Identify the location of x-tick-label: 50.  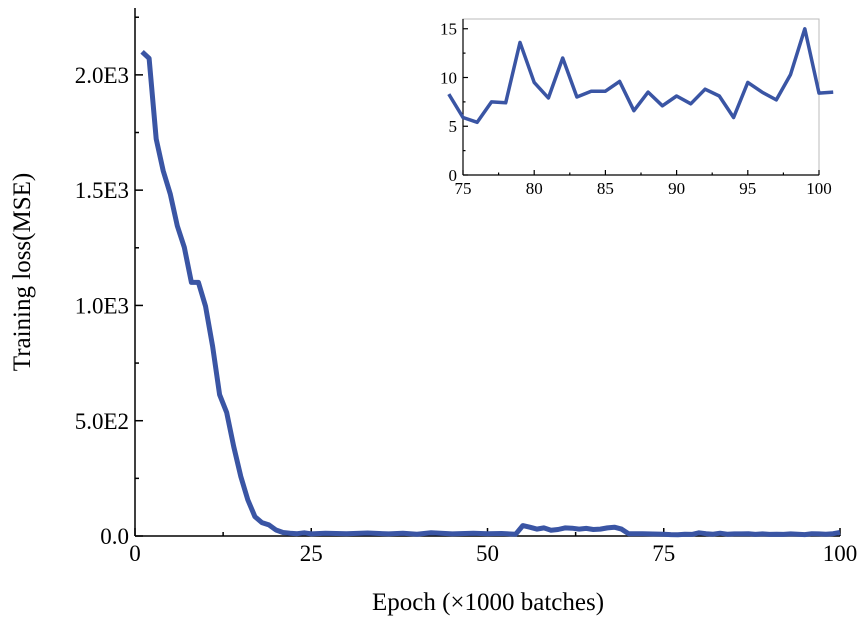
(487, 553).